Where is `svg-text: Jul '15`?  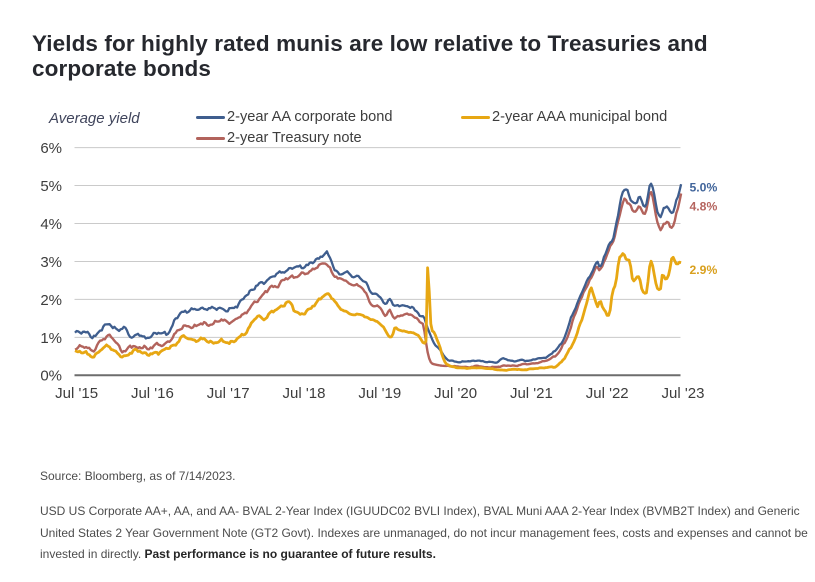 svg-text: Jul '15 is located at coordinates (76, 393).